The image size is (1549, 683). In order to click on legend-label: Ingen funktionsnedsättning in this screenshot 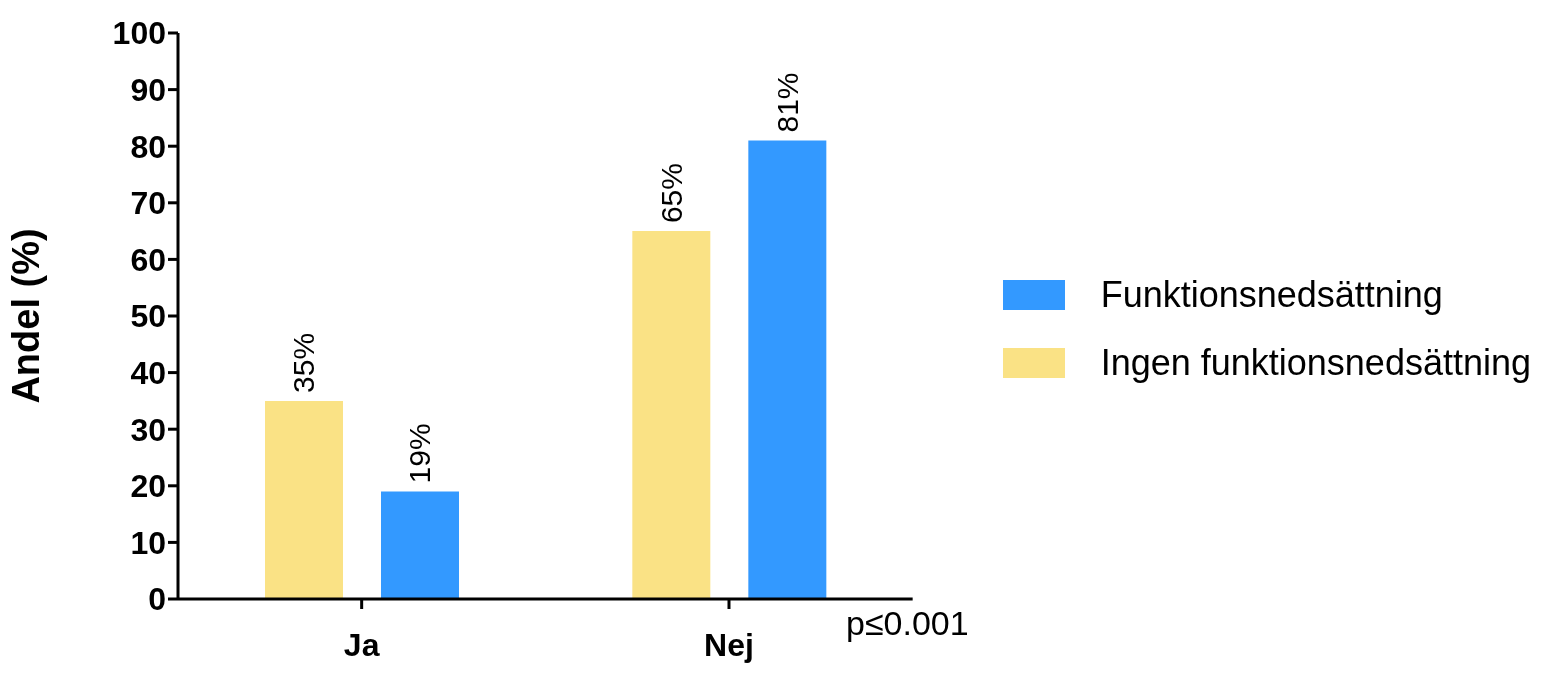, I will do `click(1315, 362)`.